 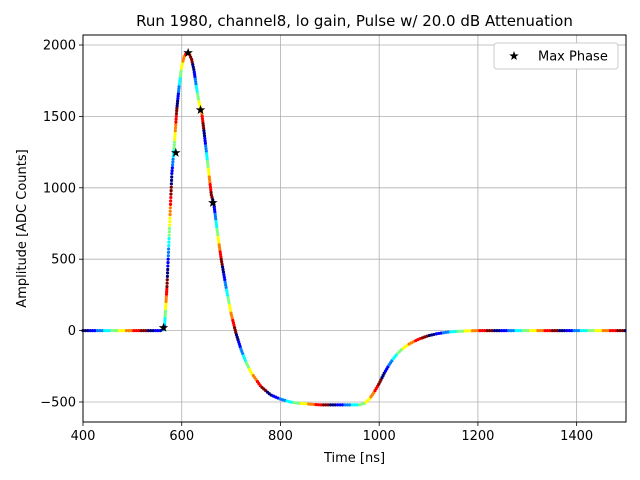 I want to click on legend-star-icon, so click(x=514, y=56).